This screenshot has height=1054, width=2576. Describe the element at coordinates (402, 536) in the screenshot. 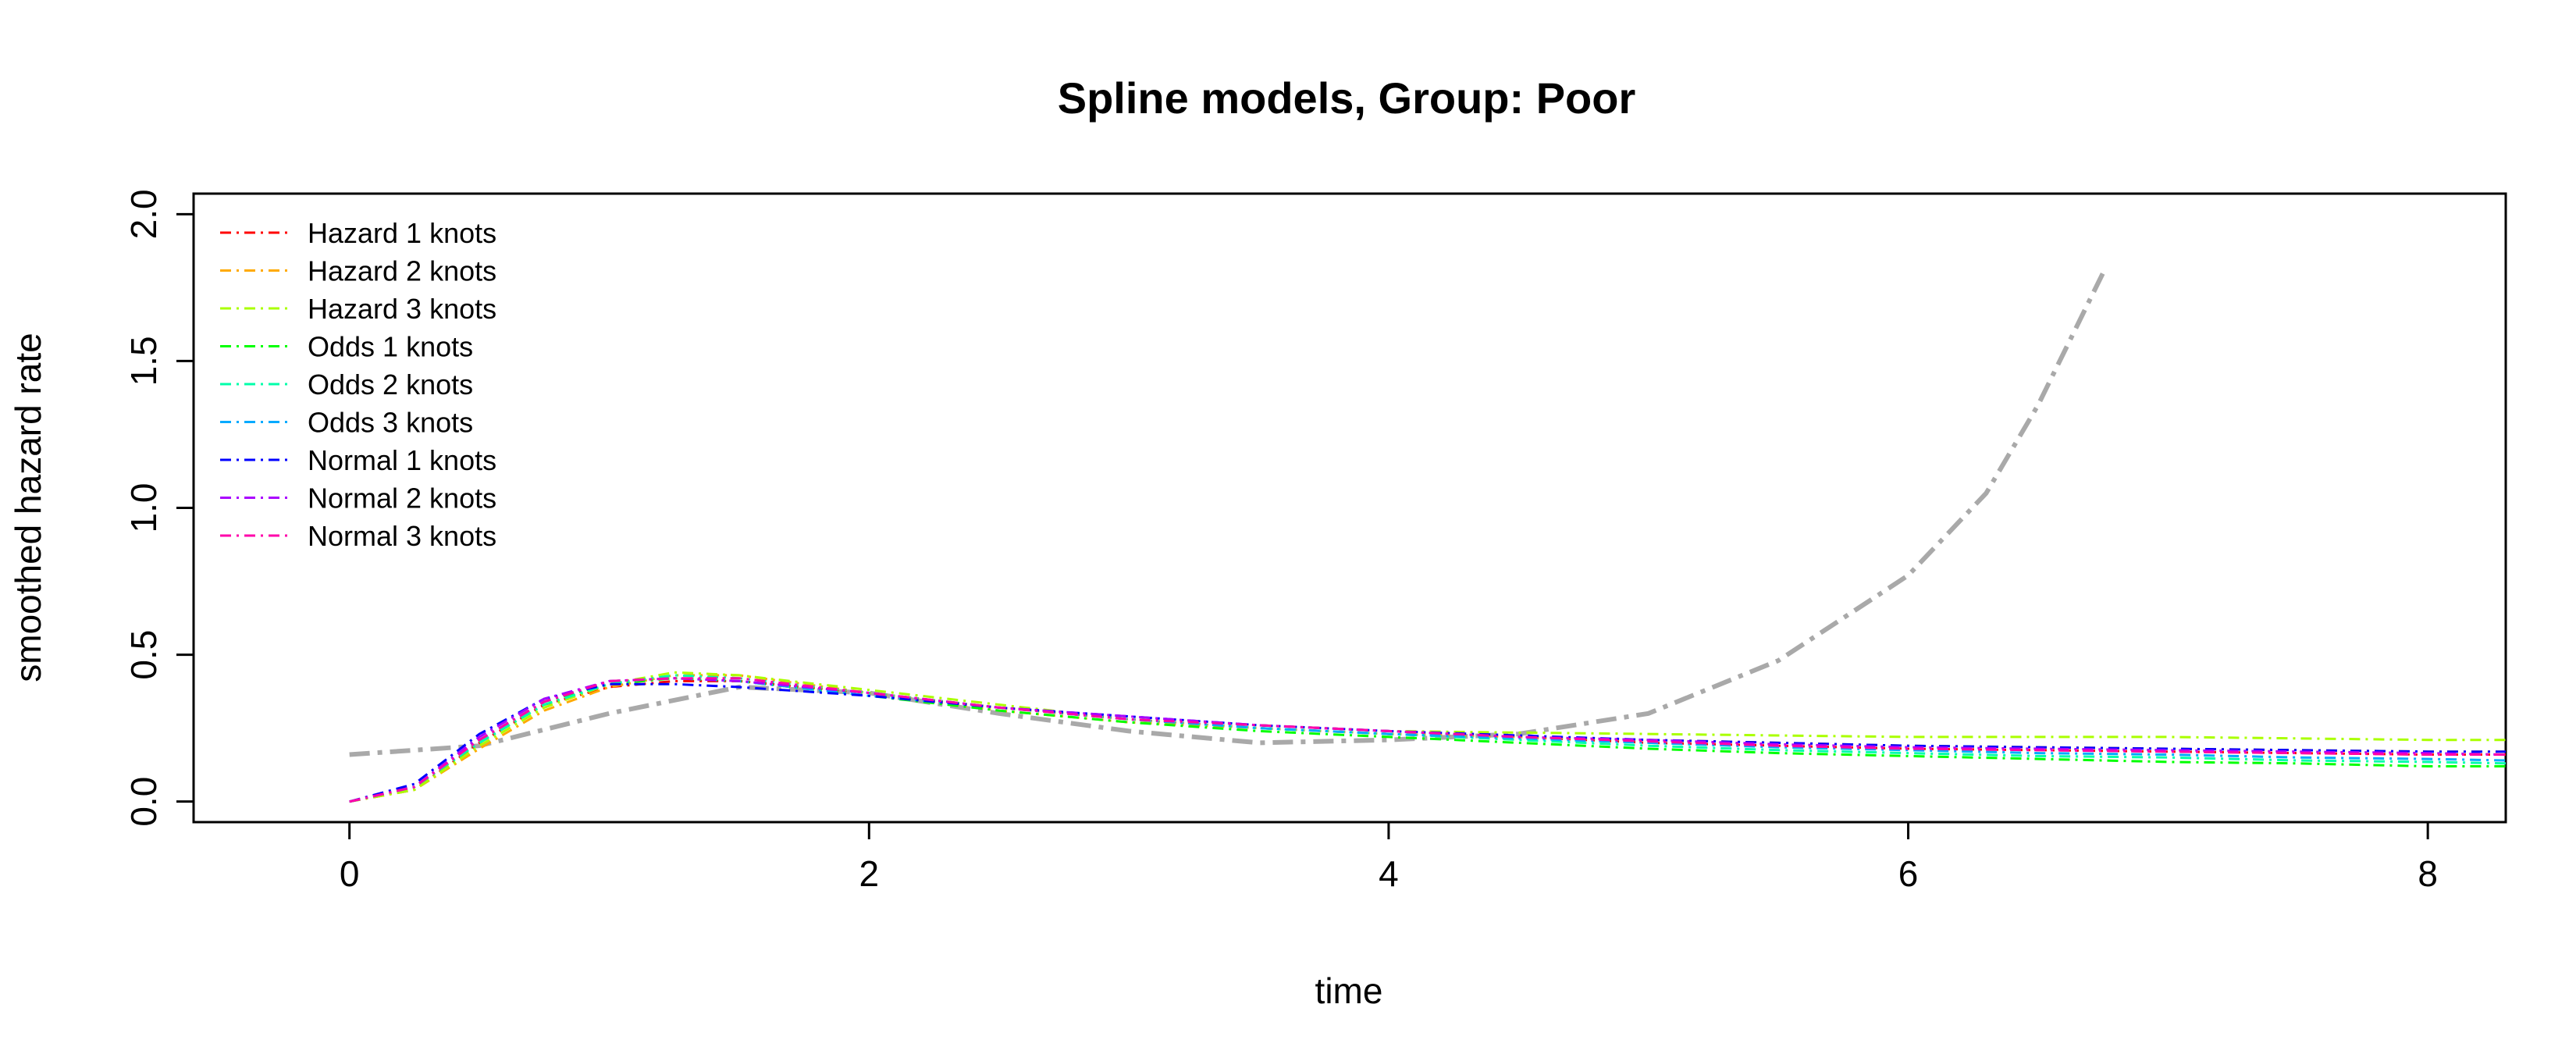

I see `legend-label: Normal 3 knots` at that location.